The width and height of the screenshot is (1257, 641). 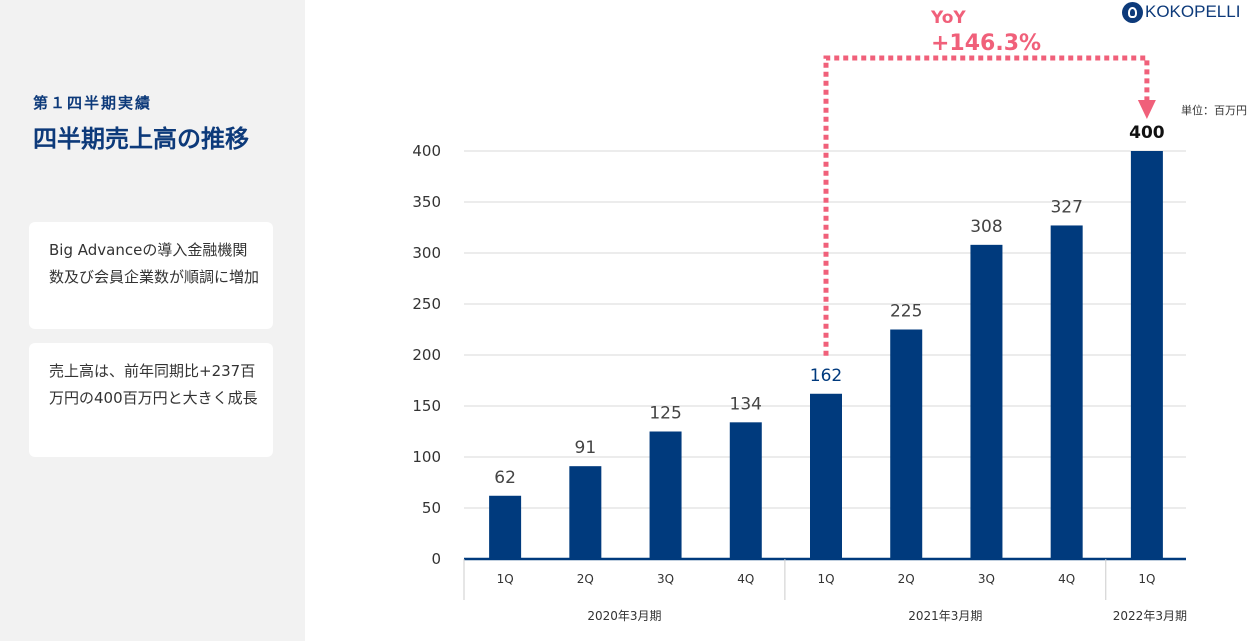 What do you see at coordinates (986, 227) in the screenshot?
I see `data-label: 308` at bounding box center [986, 227].